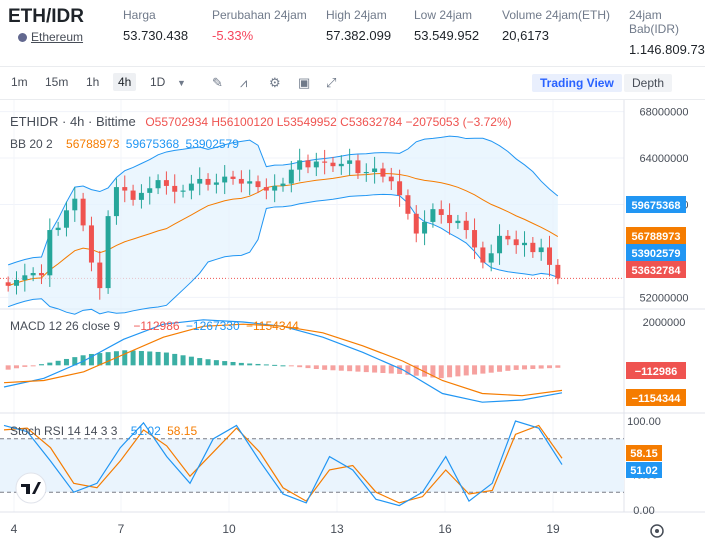 This screenshot has width=705, height=550. I want to click on ethereum-icon, so click(22, 37).